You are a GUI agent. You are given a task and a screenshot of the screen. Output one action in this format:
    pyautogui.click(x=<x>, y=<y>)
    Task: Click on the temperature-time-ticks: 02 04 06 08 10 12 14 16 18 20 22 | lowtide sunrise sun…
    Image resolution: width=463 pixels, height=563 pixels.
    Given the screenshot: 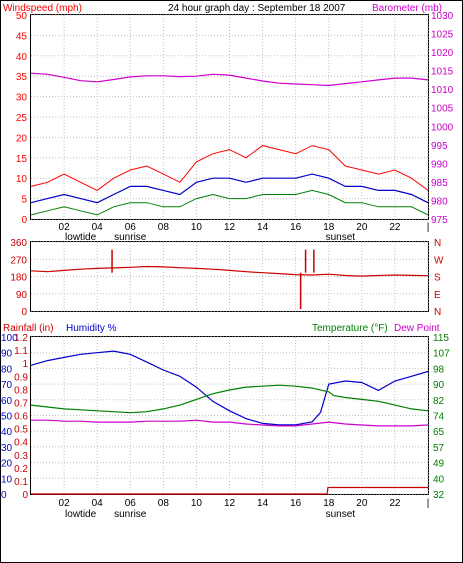 What is the action you would take?
    pyautogui.click(x=244, y=509)
    